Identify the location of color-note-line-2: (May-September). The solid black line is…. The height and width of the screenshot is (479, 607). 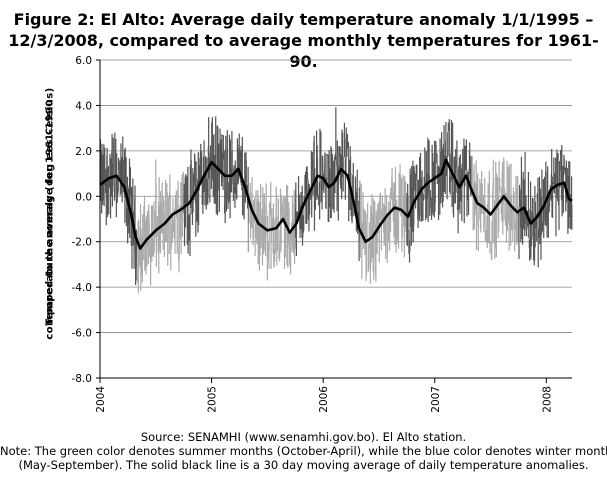
(303, 465).